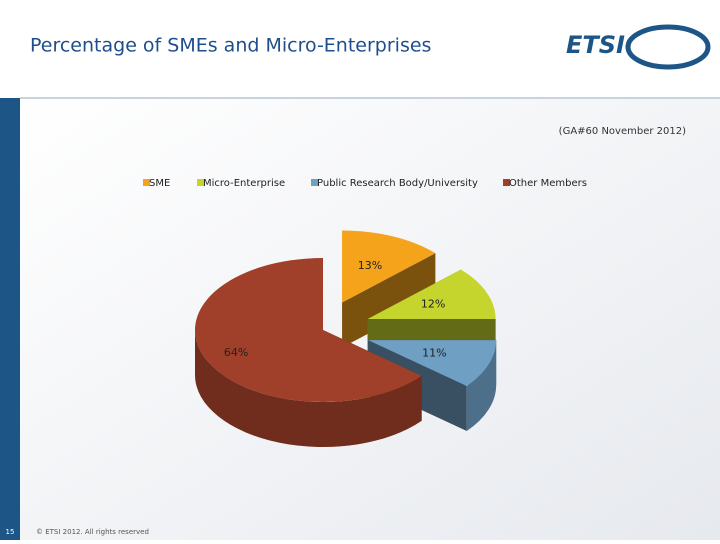 The image size is (720, 544). Describe the element at coordinates (595, 45) in the screenshot. I see `logo-text: ETSI` at that location.